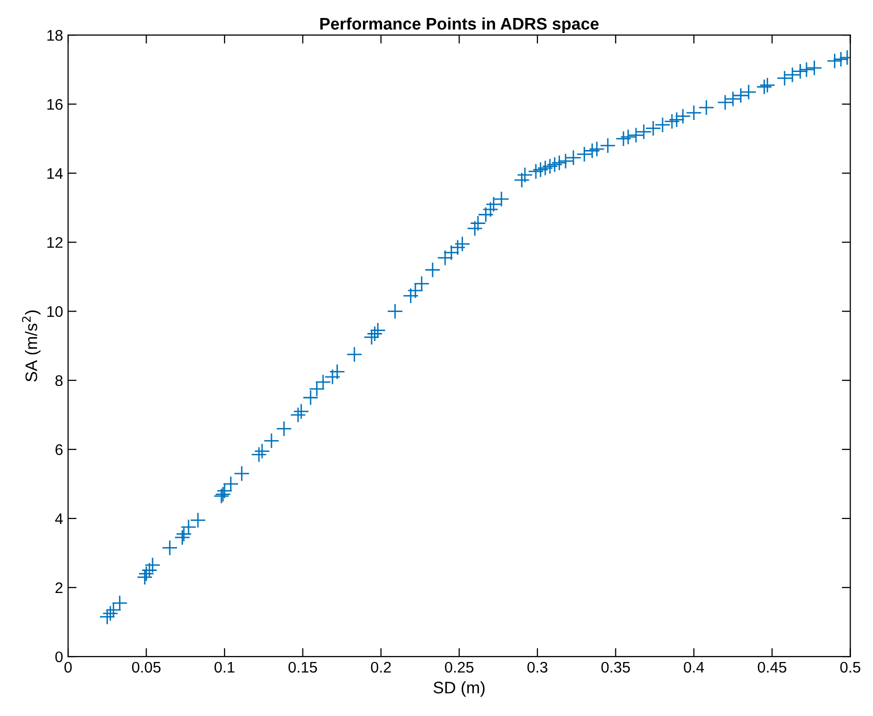  Describe the element at coordinates (694, 667) in the screenshot. I see `x-tick-label: 0.4` at that location.